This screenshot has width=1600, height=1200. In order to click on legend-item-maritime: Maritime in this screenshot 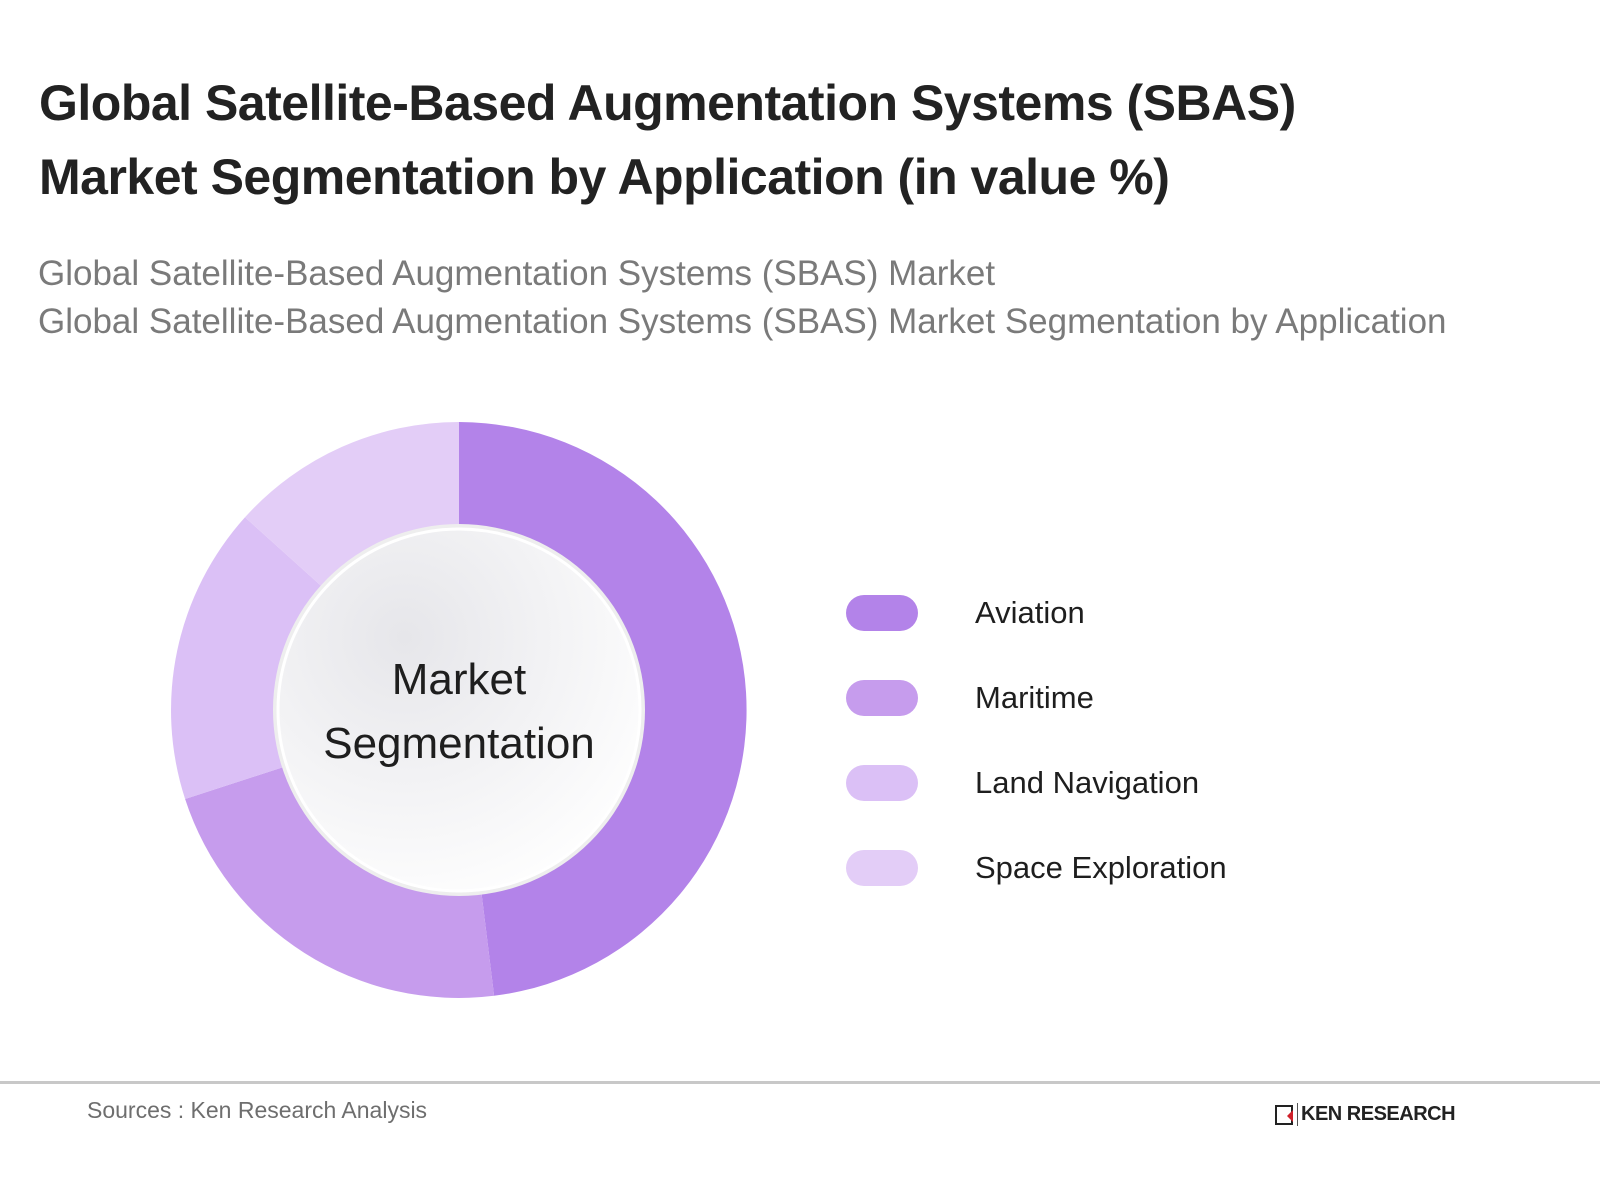, I will do `click(1036, 697)`.